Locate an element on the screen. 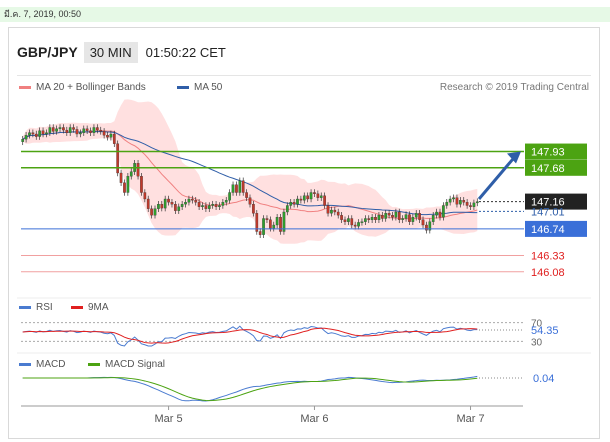 The width and height of the screenshot is (610, 442). ma20-legend-swatch is located at coordinates (25, 87).